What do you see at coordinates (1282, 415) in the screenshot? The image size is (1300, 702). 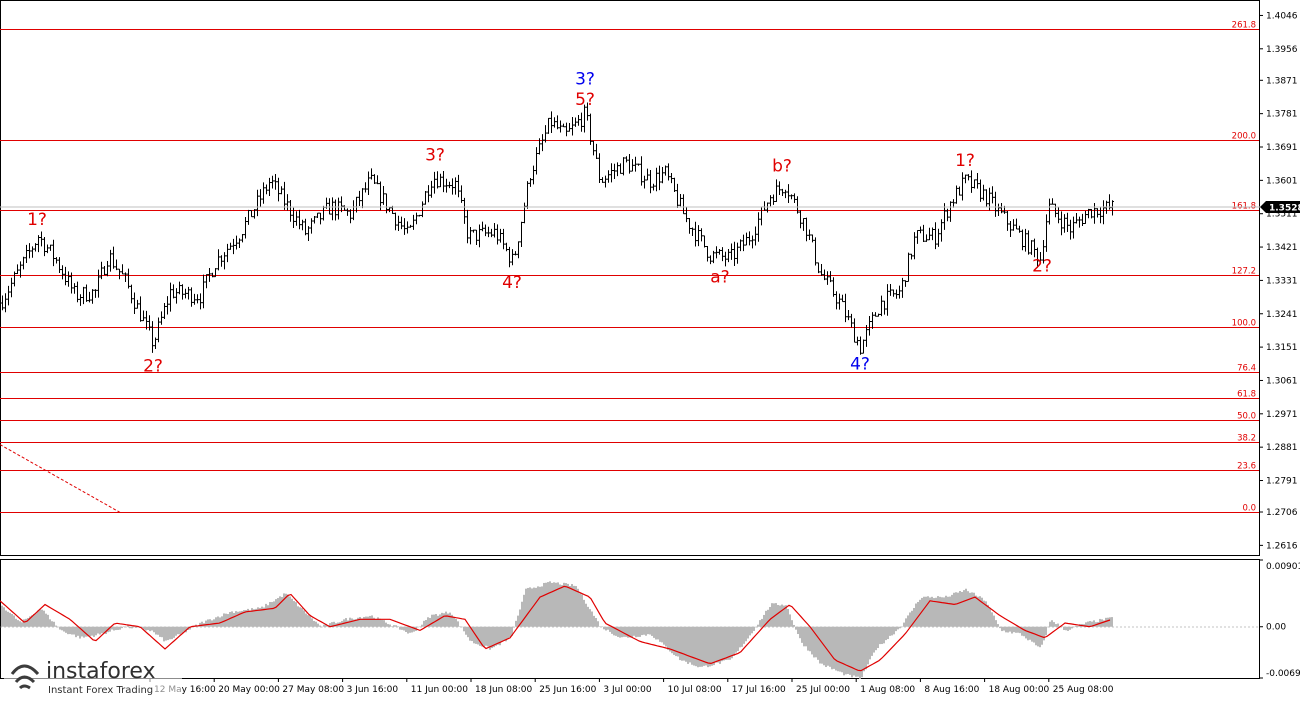 I see `price-tick-label: 1.2971` at bounding box center [1282, 415].